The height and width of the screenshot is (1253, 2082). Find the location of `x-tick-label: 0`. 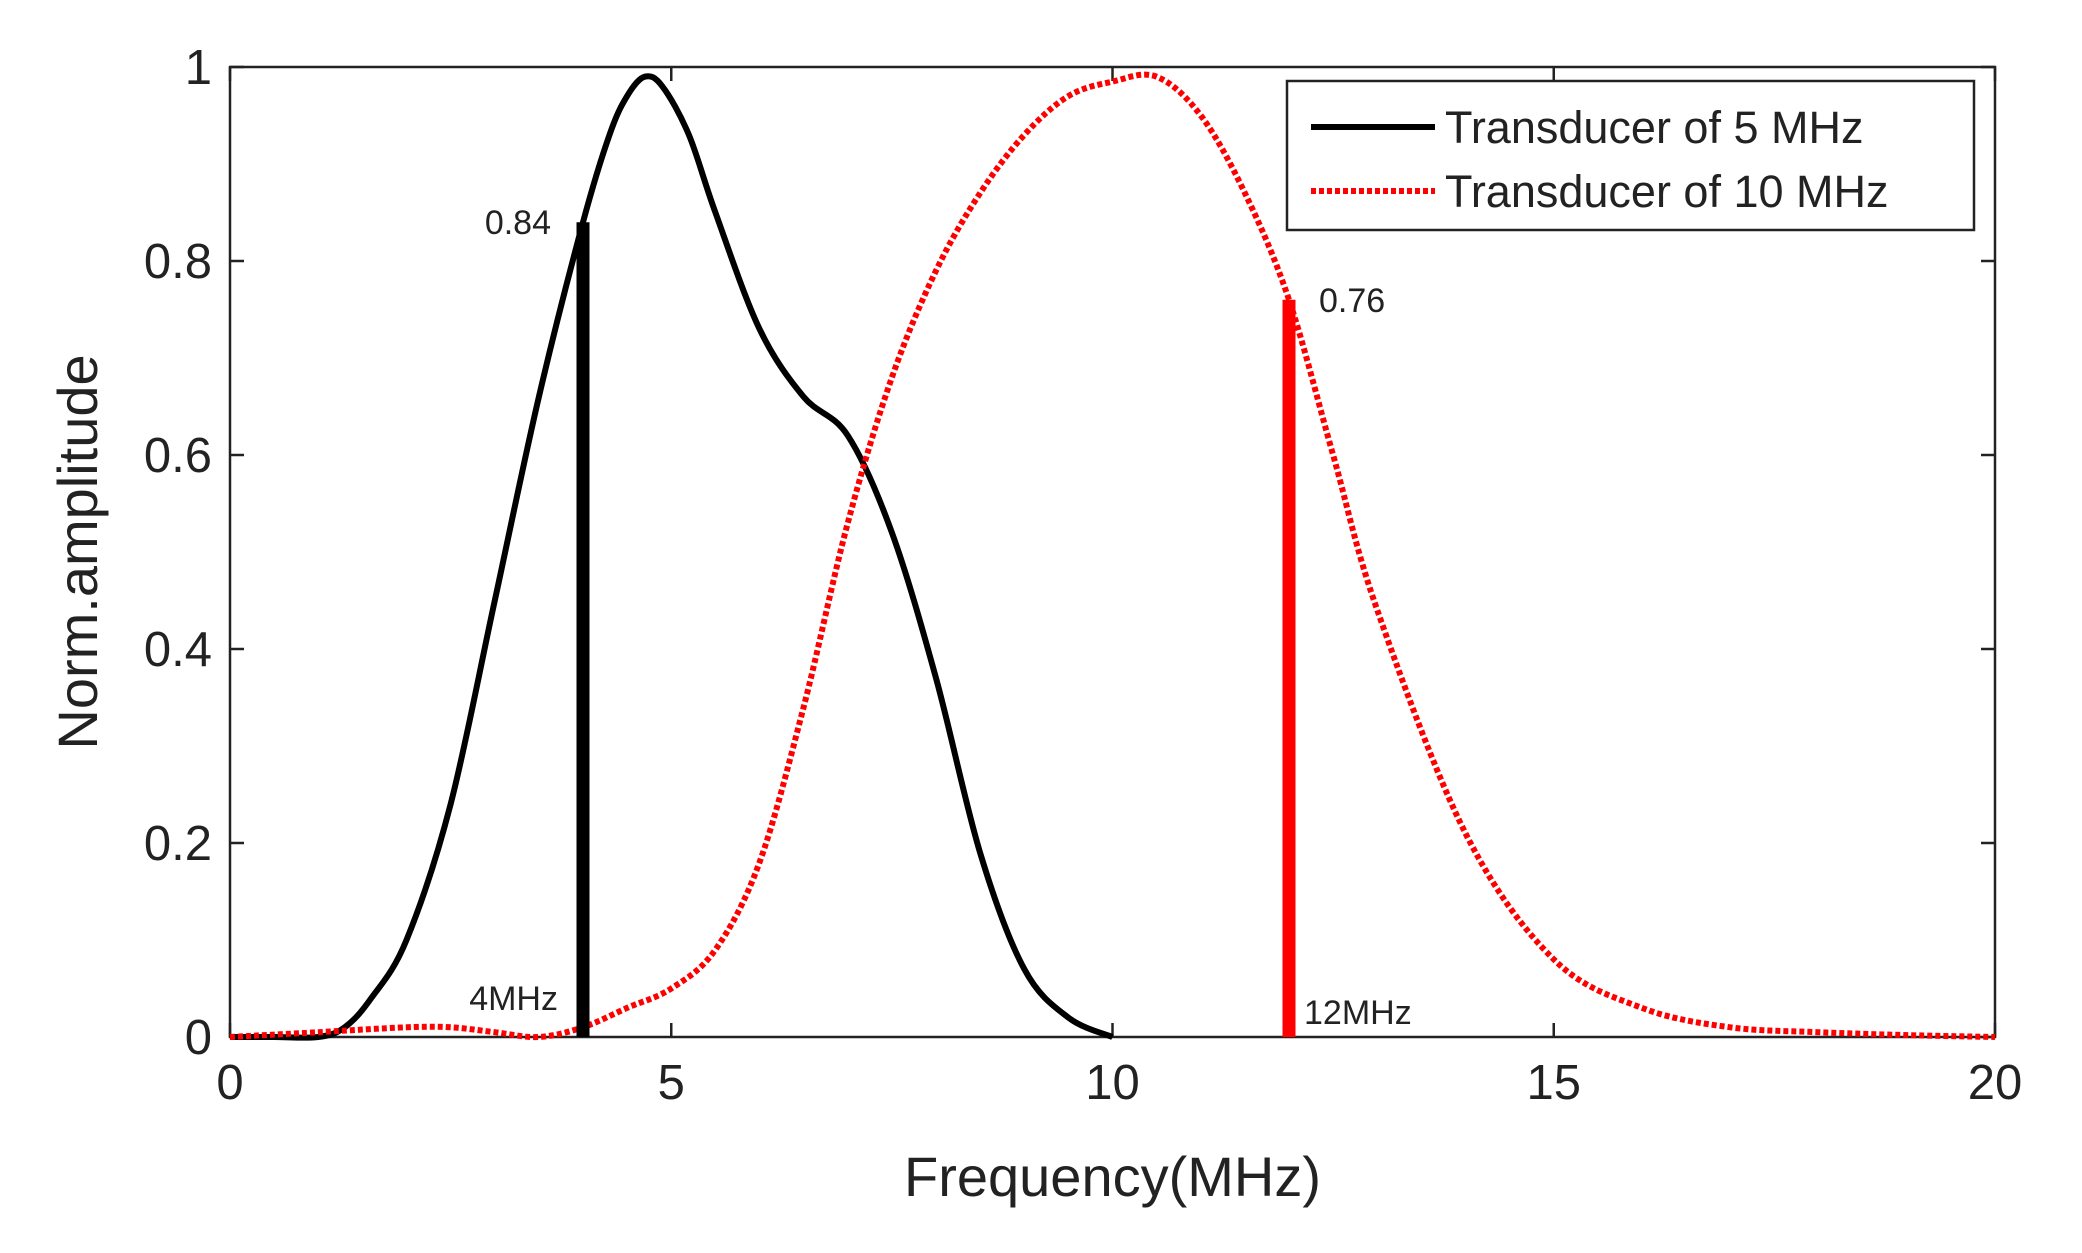

x-tick-label: 0 is located at coordinates (229, 1083).